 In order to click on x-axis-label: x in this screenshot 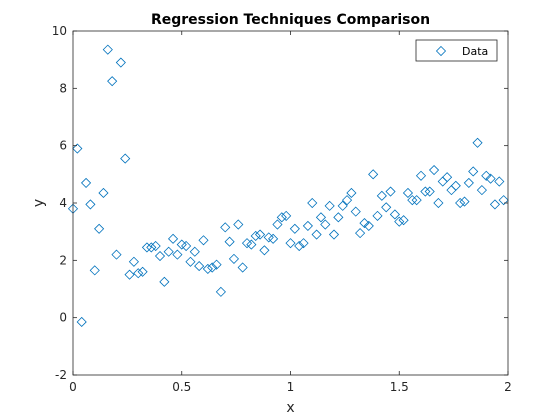, I will do `click(290, 408)`.